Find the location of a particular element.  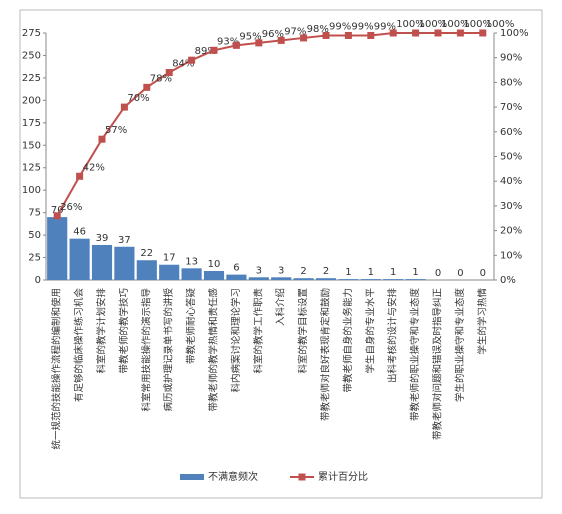

y2-tick-label: 30% is located at coordinates (511, 206).